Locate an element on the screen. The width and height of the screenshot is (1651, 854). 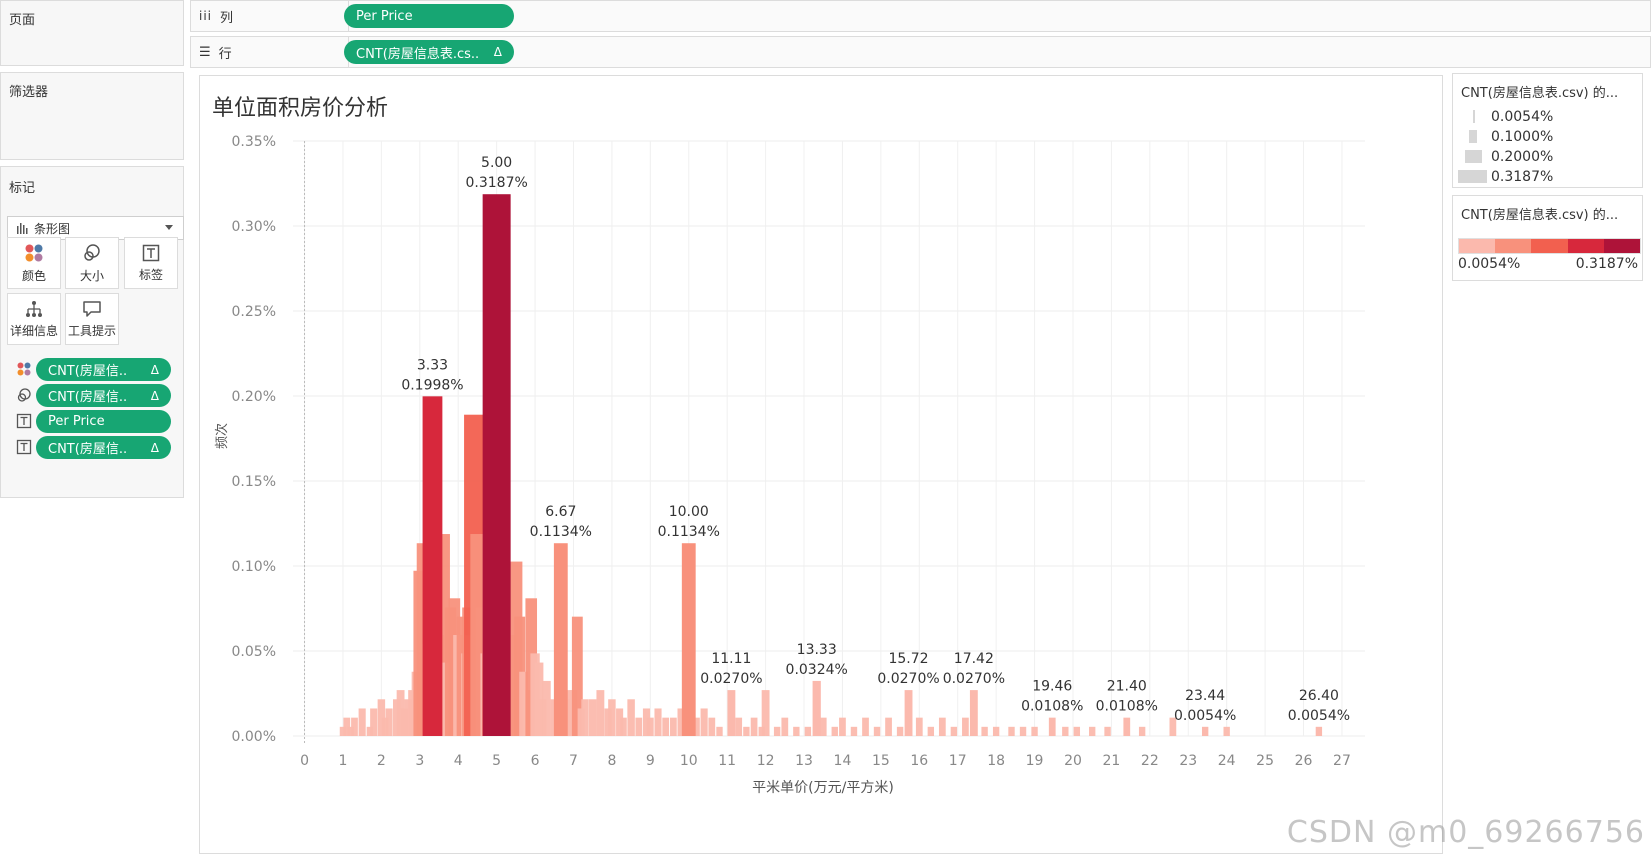
tooltip-button: 工具提示 is located at coordinates (92, 319).